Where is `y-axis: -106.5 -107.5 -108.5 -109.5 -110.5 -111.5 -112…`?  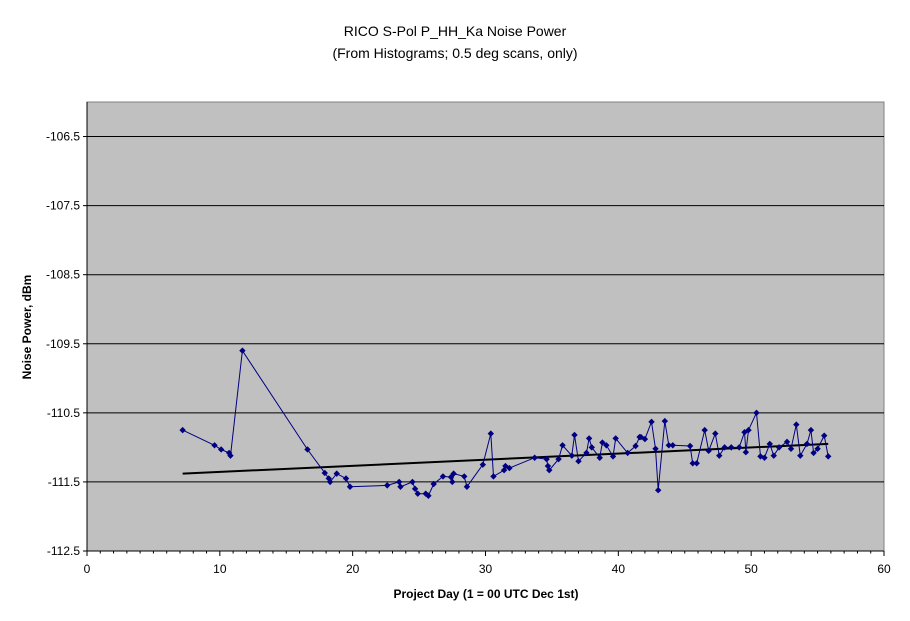
y-axis: -106.5 -107.5 -108.5 -109.5 -110.5 -111.5 -112… is located at coordinates (67, 330).